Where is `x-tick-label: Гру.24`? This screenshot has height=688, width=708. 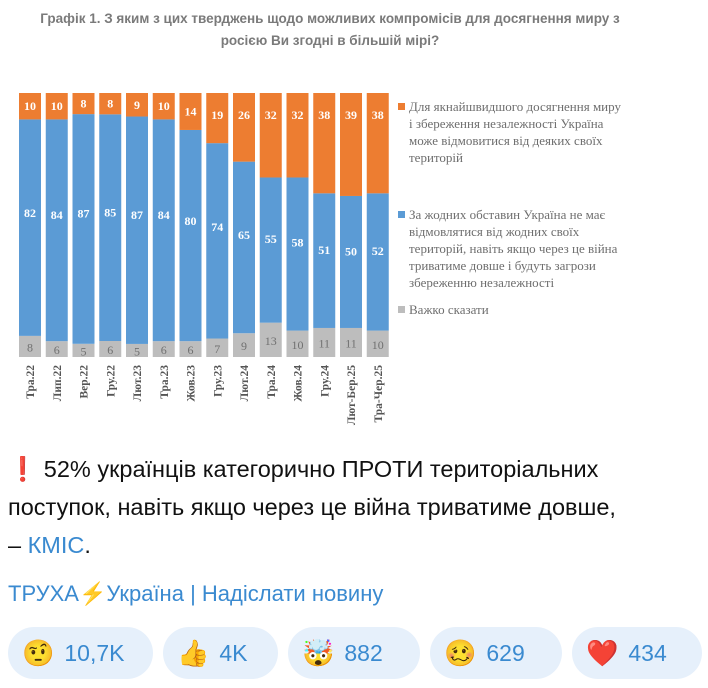
x-tick-label: Гру.24 is located at coordinates (325, 381).